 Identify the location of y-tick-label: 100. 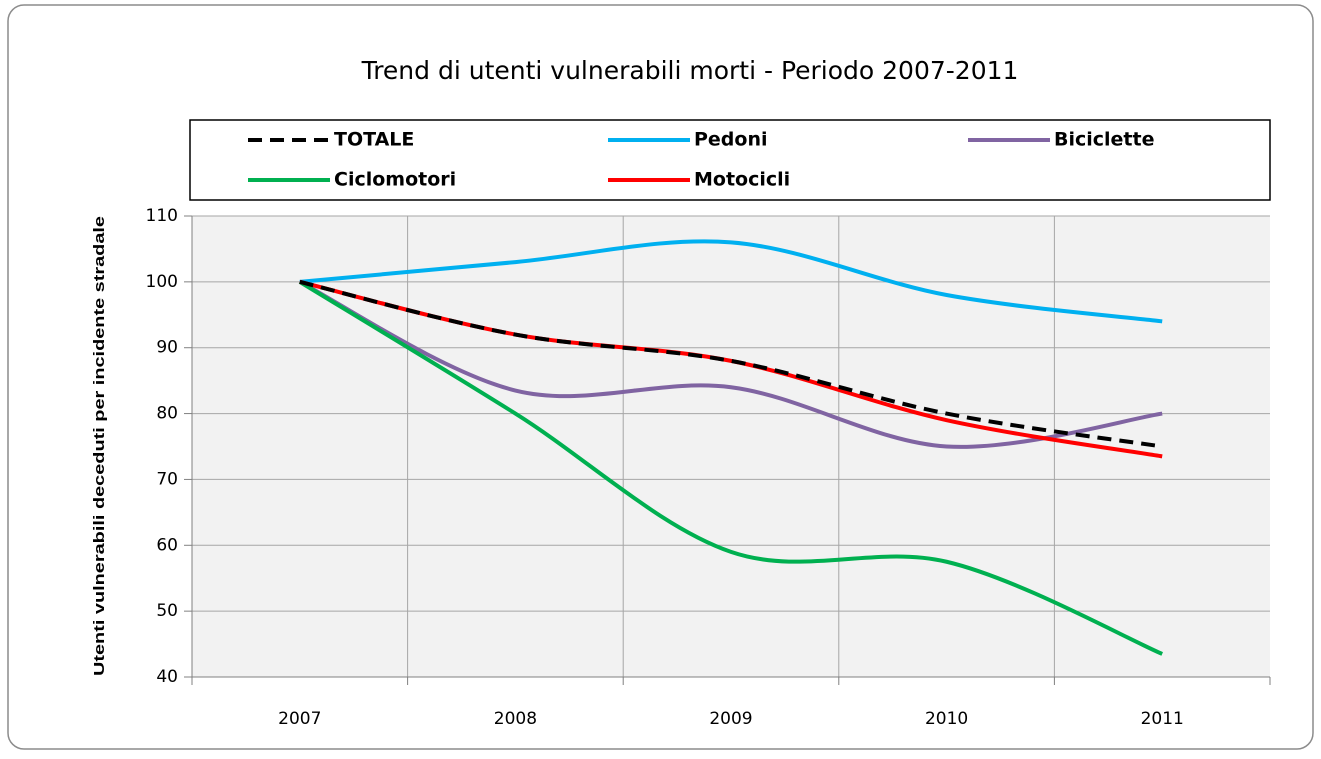
(162, 282).